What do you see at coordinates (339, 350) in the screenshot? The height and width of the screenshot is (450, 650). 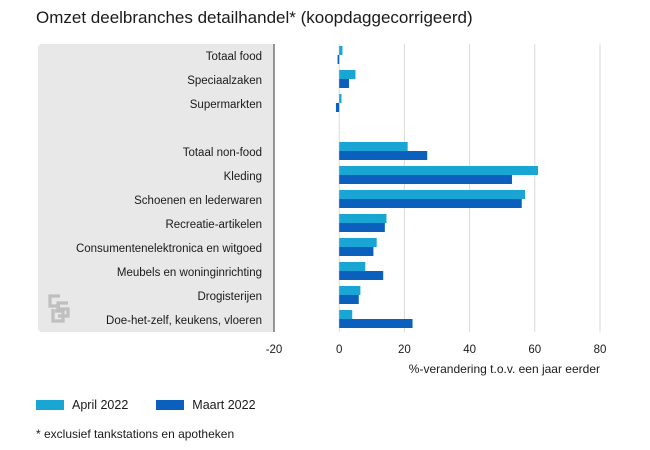 I see `x-tick-label: 0` at bounding box center [339, 350].